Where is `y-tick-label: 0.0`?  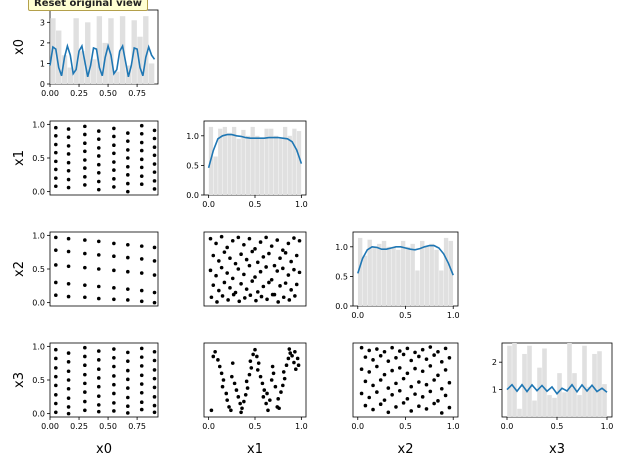 y-tick-label: 0.0 is located at coordinates (38, 303).